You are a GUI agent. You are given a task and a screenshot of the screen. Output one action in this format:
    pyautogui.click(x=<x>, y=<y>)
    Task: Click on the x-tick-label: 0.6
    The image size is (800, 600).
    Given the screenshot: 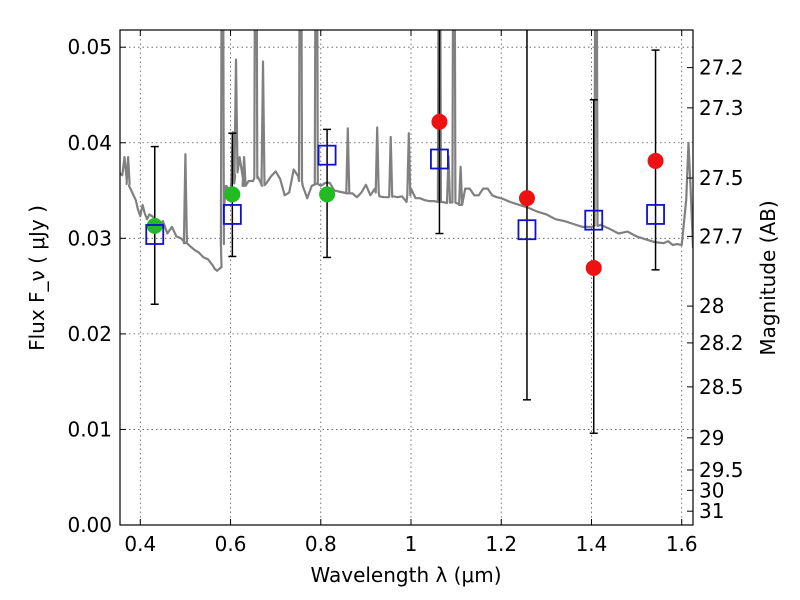 What is the action you would take?
    pyautogui.click(x=231, y=544)
    